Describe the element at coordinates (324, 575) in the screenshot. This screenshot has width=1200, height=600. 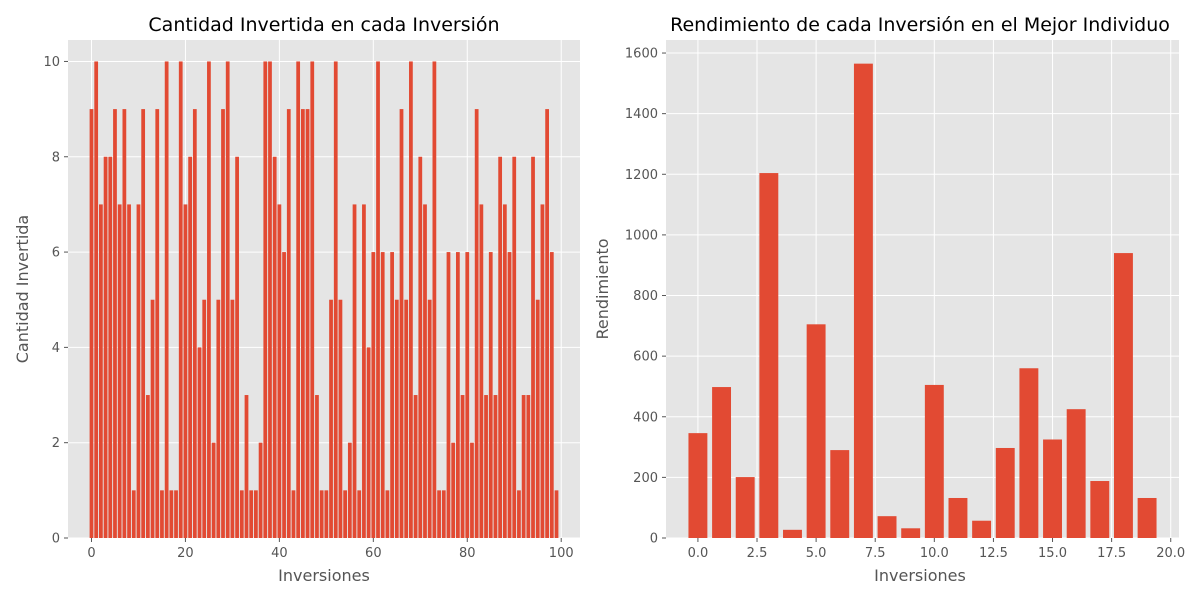
I see `x-axis-label: Inversiones` at that location.